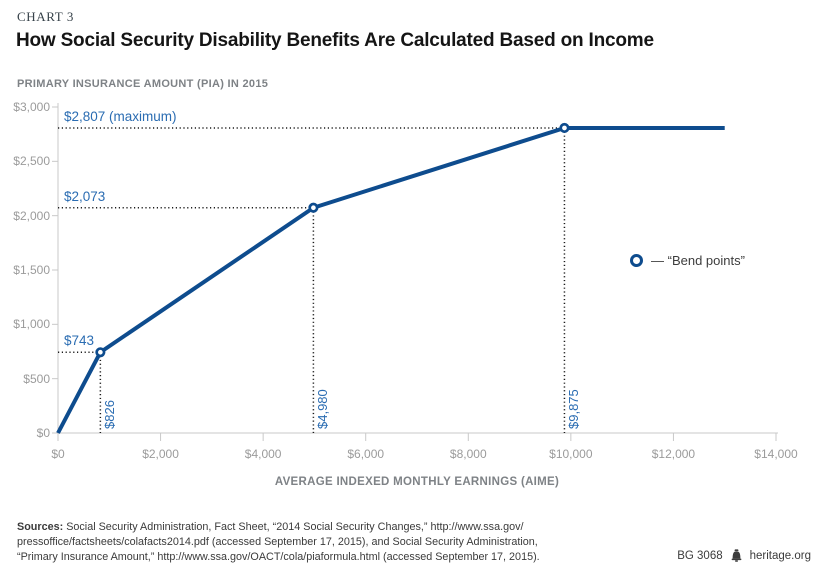 The image size is (825, 575). I want to click on x-axis-title: AVERAGE INDEXED MONTHLY EARNINGS (AIME), so click(417, 482).